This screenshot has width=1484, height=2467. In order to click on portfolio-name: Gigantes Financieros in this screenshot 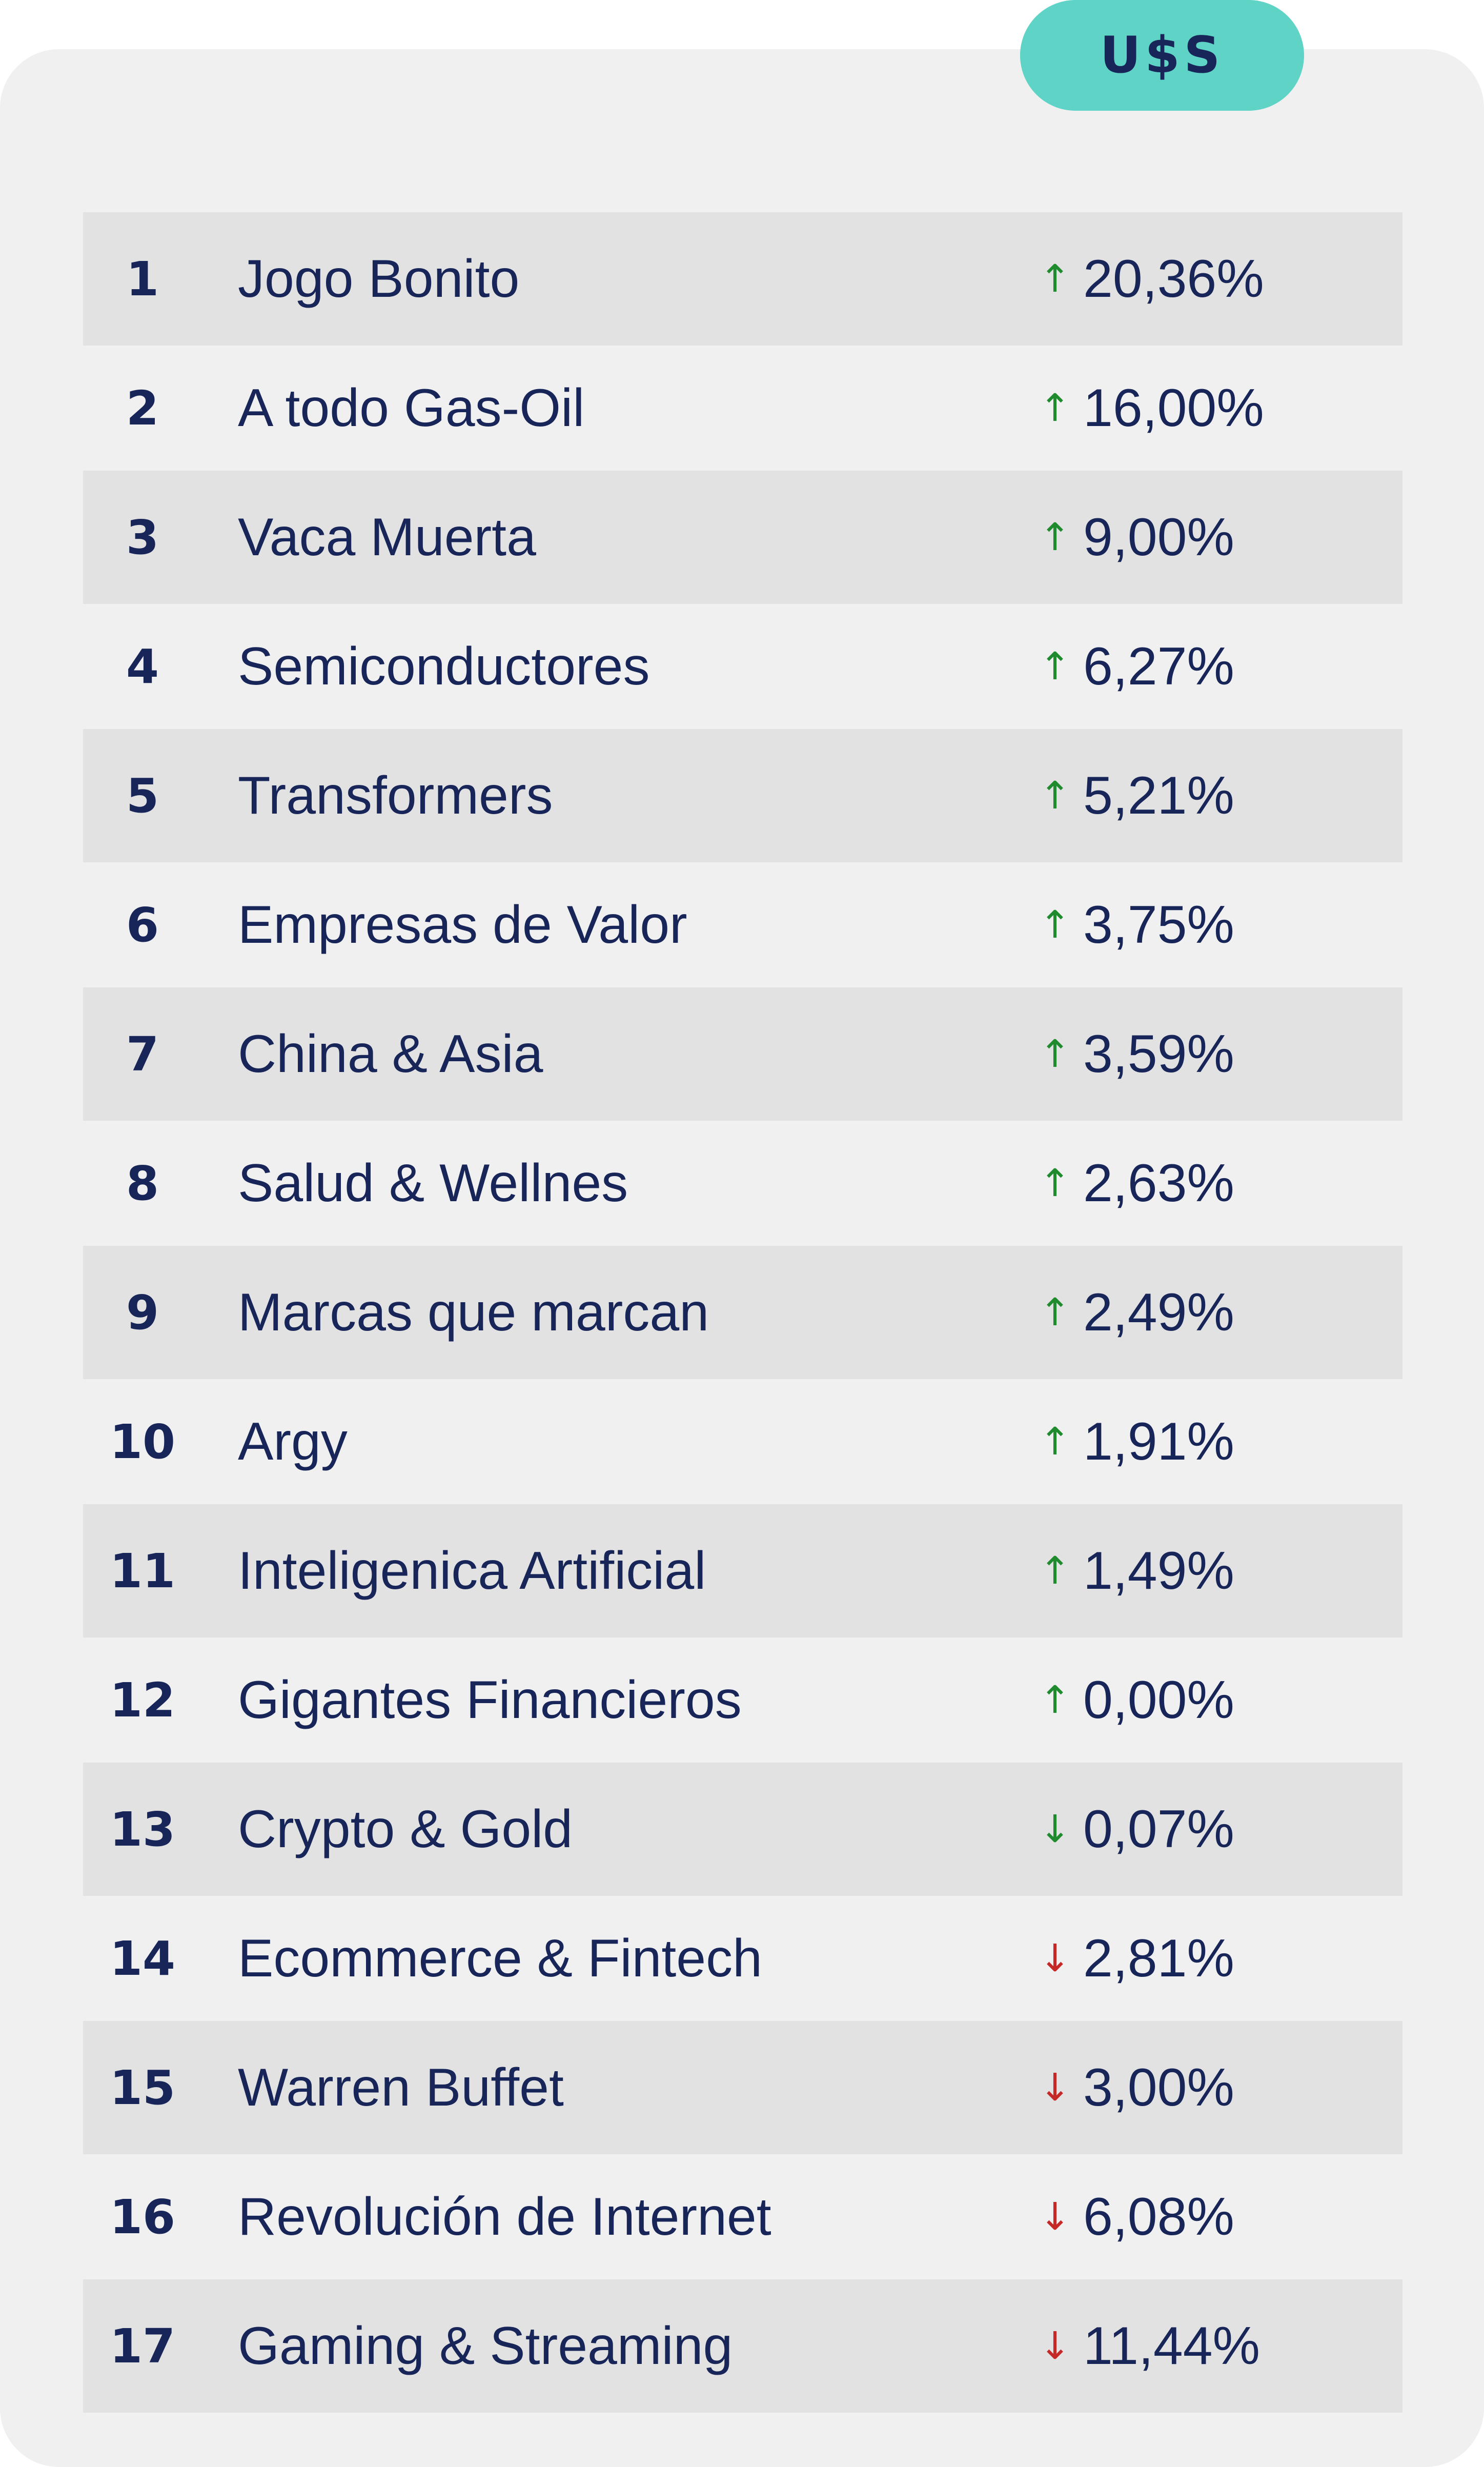, I will do `click(490, 1700)`.